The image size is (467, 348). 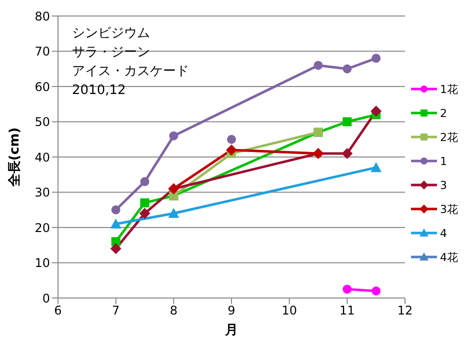 I want to click on y-tick-label: 70, so click(x=42, y=51).